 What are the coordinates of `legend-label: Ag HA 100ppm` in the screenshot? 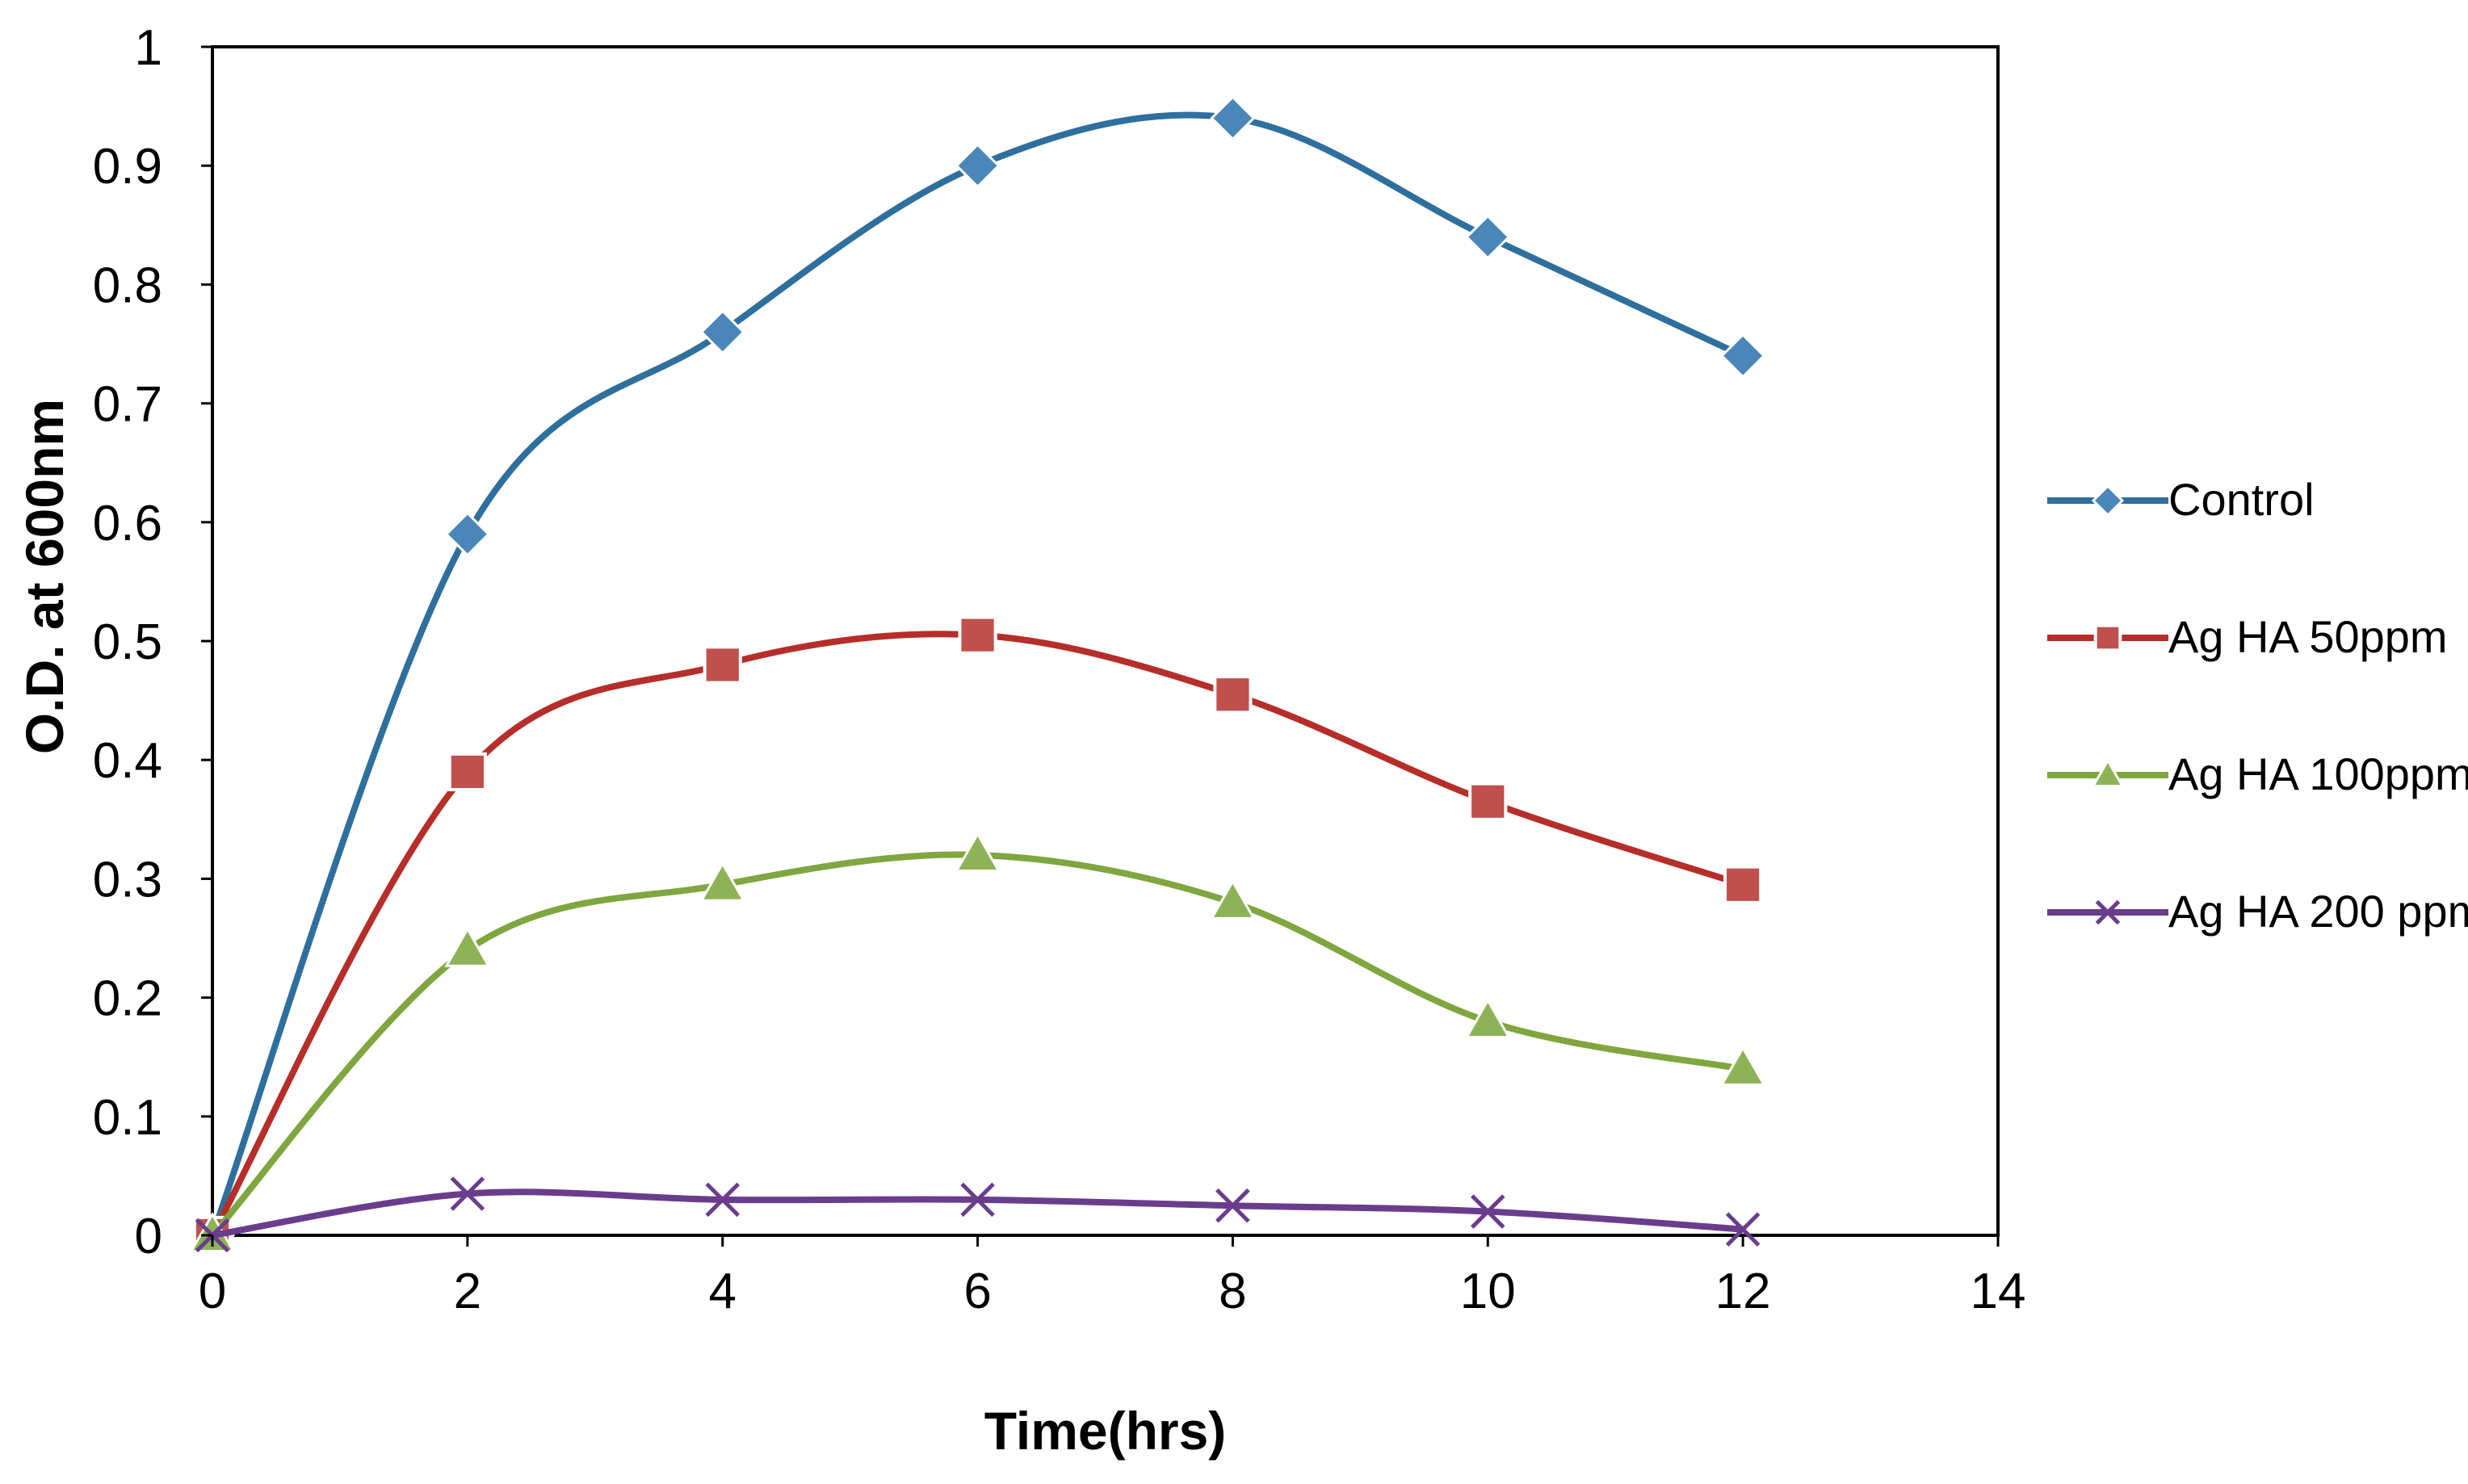 It's located at (2318, 773).